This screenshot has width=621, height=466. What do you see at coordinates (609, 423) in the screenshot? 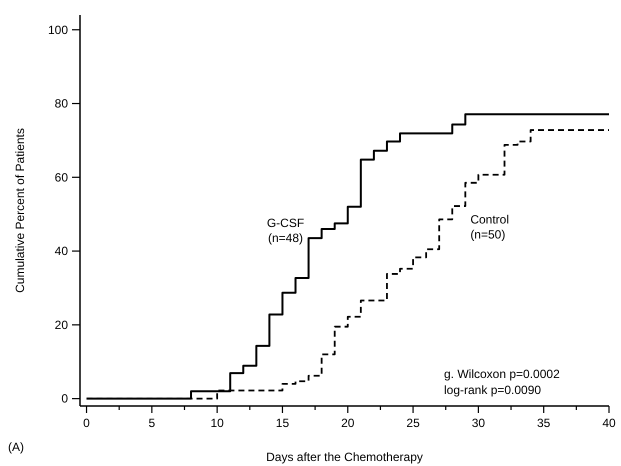
I see `x-tick-label: 40` at bounding box center [609, 423].